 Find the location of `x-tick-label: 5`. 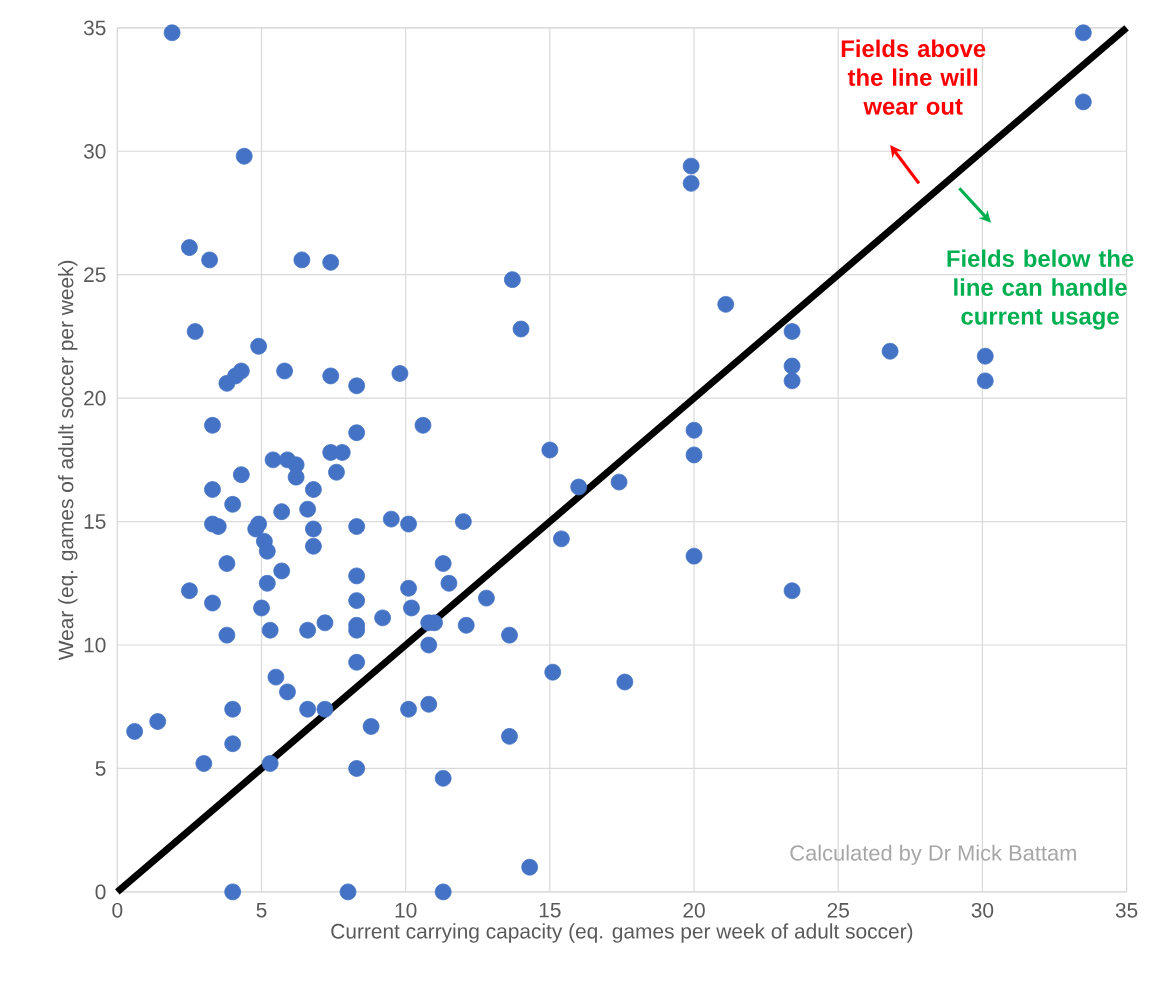

x-tick-label: 5 is located at coordinates (261, 910).